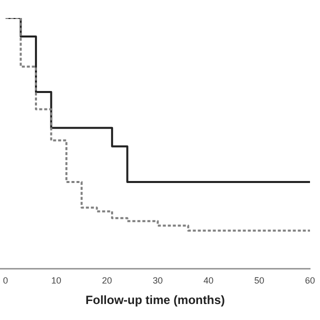 The height and width of the screenshot is (320, 320). I want to click on x-tick-label: 20, so click(107, 281).